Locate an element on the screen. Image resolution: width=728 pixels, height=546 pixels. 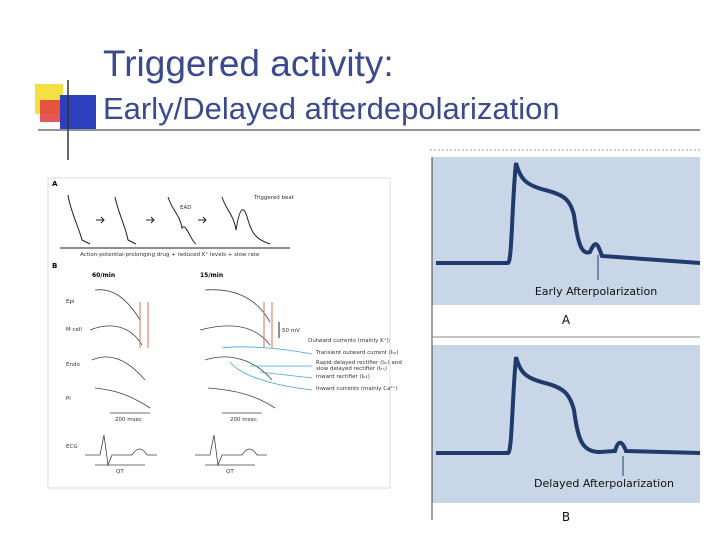
row-label: Epi is located at coordinates (70, 302).